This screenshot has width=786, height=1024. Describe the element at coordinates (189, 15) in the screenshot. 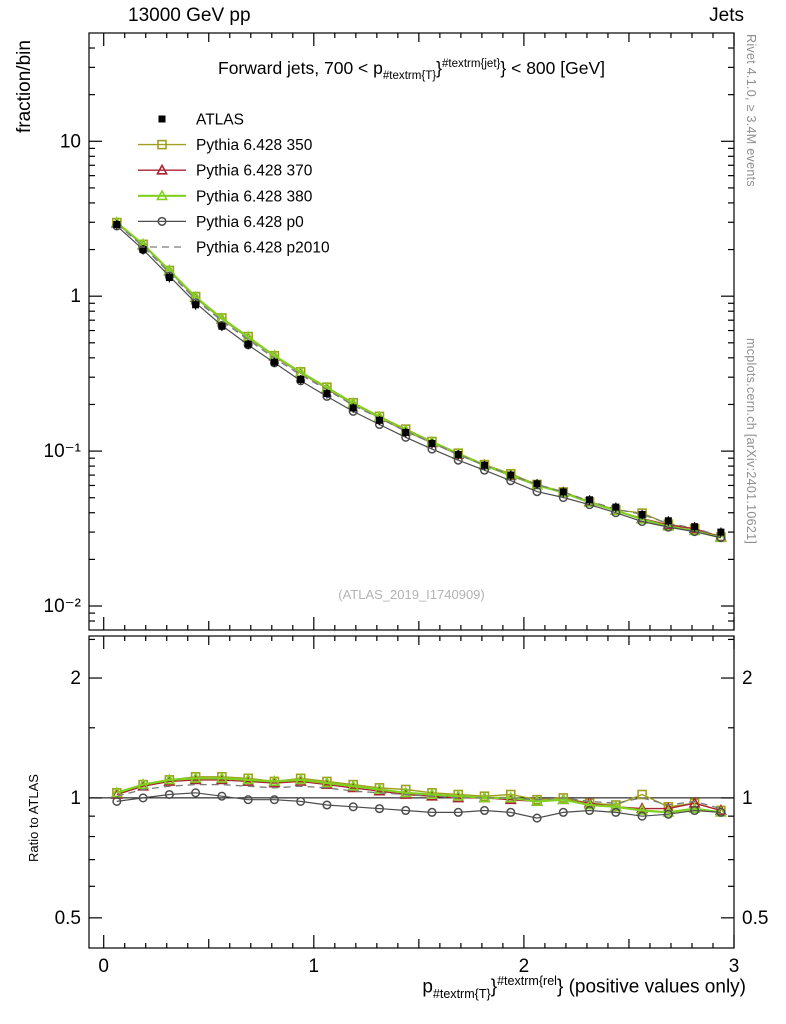

I see `beam-energy-label: 13000 GeV pp` at that location.